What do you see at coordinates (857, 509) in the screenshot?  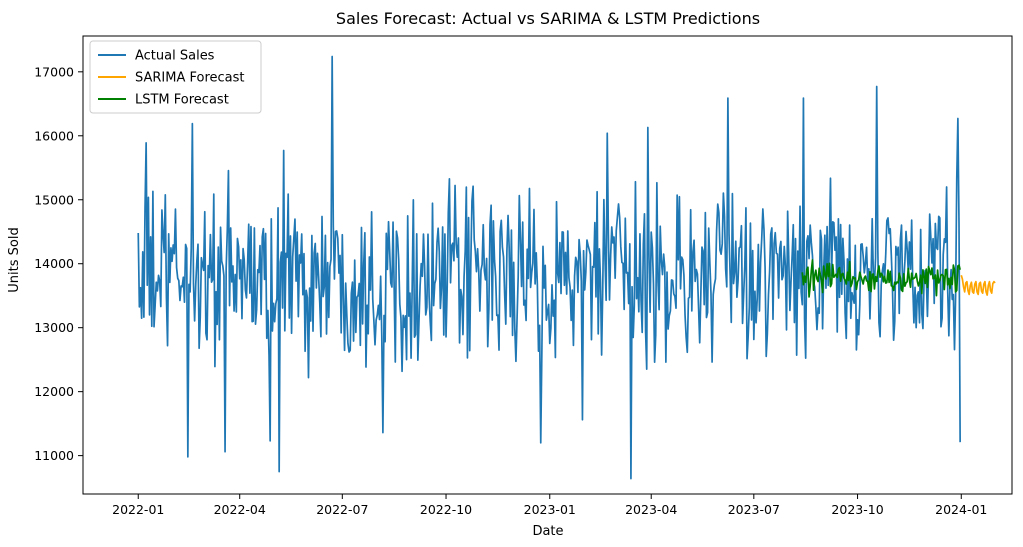 I see `x-tick-label: 2023-10` at bounding box center [857, 509].